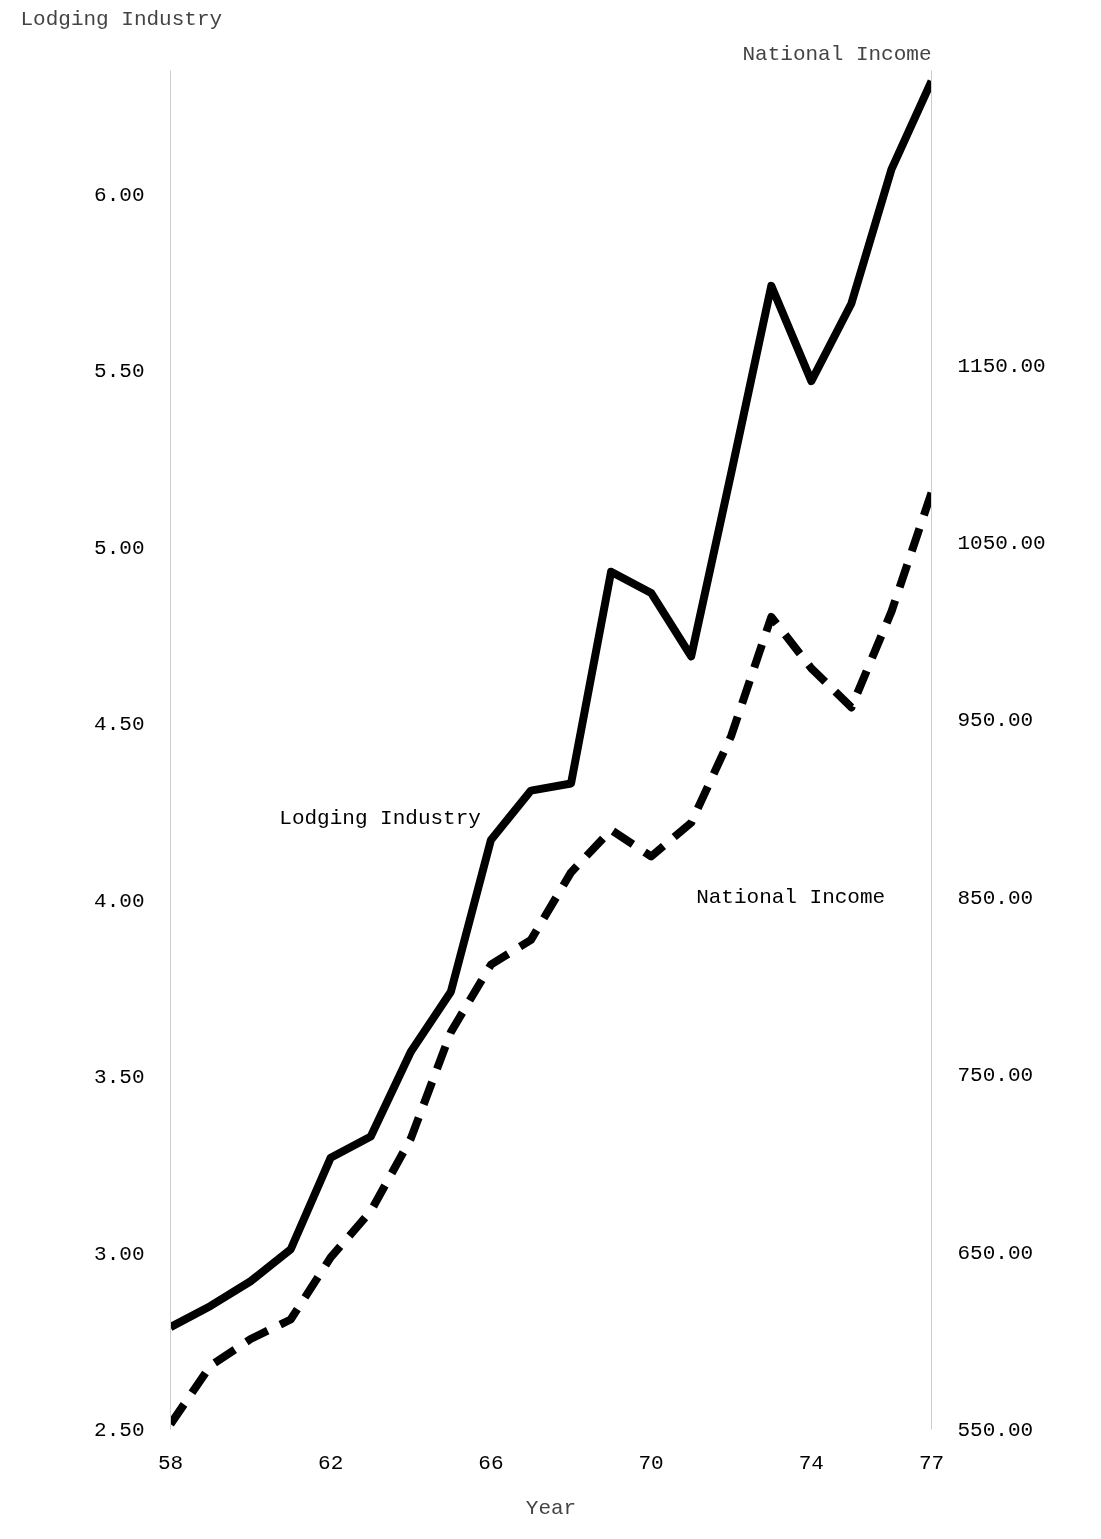  Describe the element at coordinates (119, 901) in the screenshot. I see `y-tick-label: 4.00` at that location.